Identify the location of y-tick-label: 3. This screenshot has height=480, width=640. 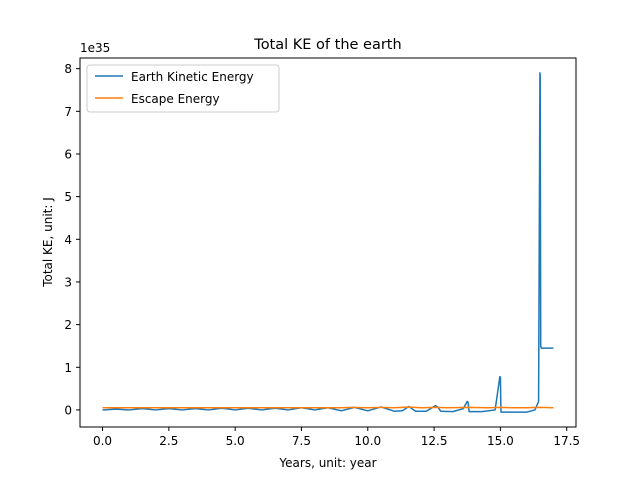
(68, 282).